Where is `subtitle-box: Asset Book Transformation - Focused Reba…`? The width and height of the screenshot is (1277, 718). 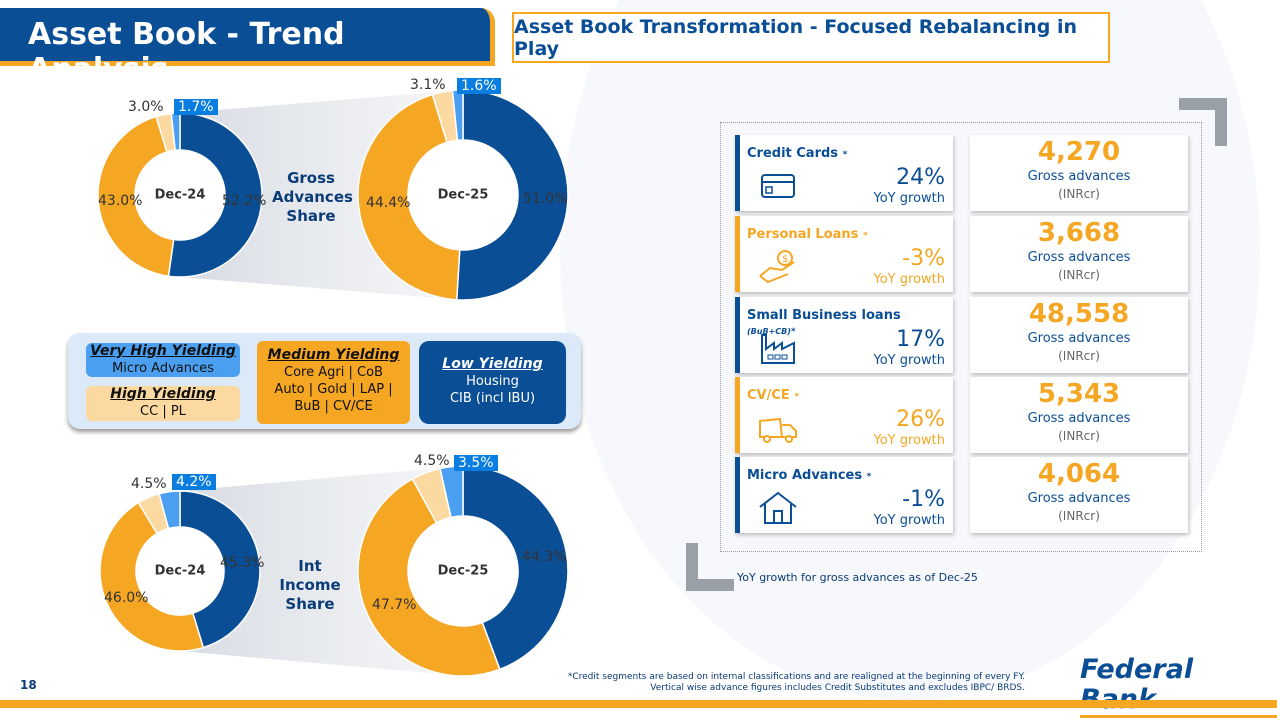 subtitle-box: Asset Book Transformation - Focused Reba… is located at coordinates (811, 37).